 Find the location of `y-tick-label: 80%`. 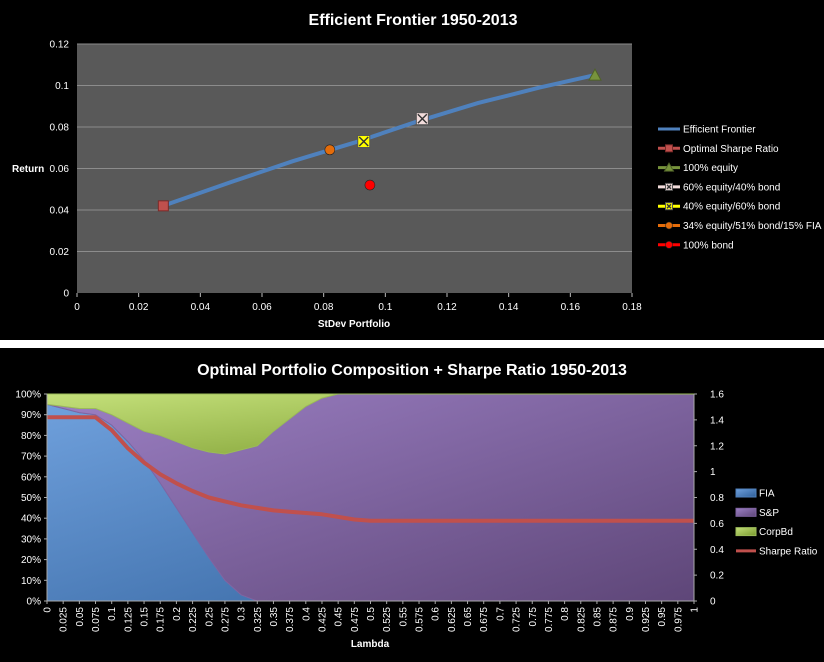

y-tick-label: 80% is located at coordinates (31, 436).